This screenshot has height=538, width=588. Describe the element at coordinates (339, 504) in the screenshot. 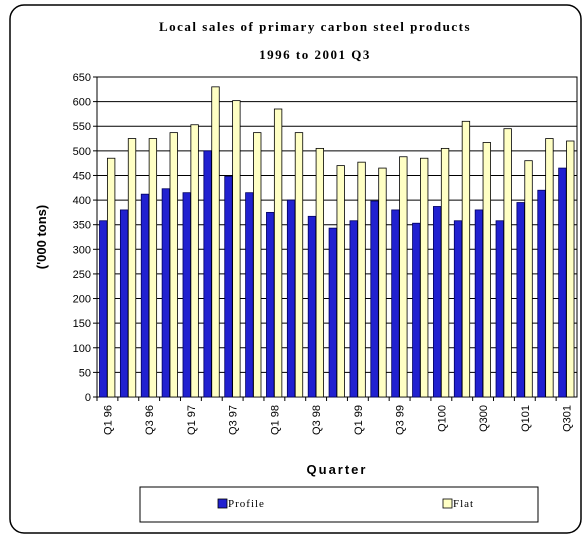

I see `legend-box` at that location.